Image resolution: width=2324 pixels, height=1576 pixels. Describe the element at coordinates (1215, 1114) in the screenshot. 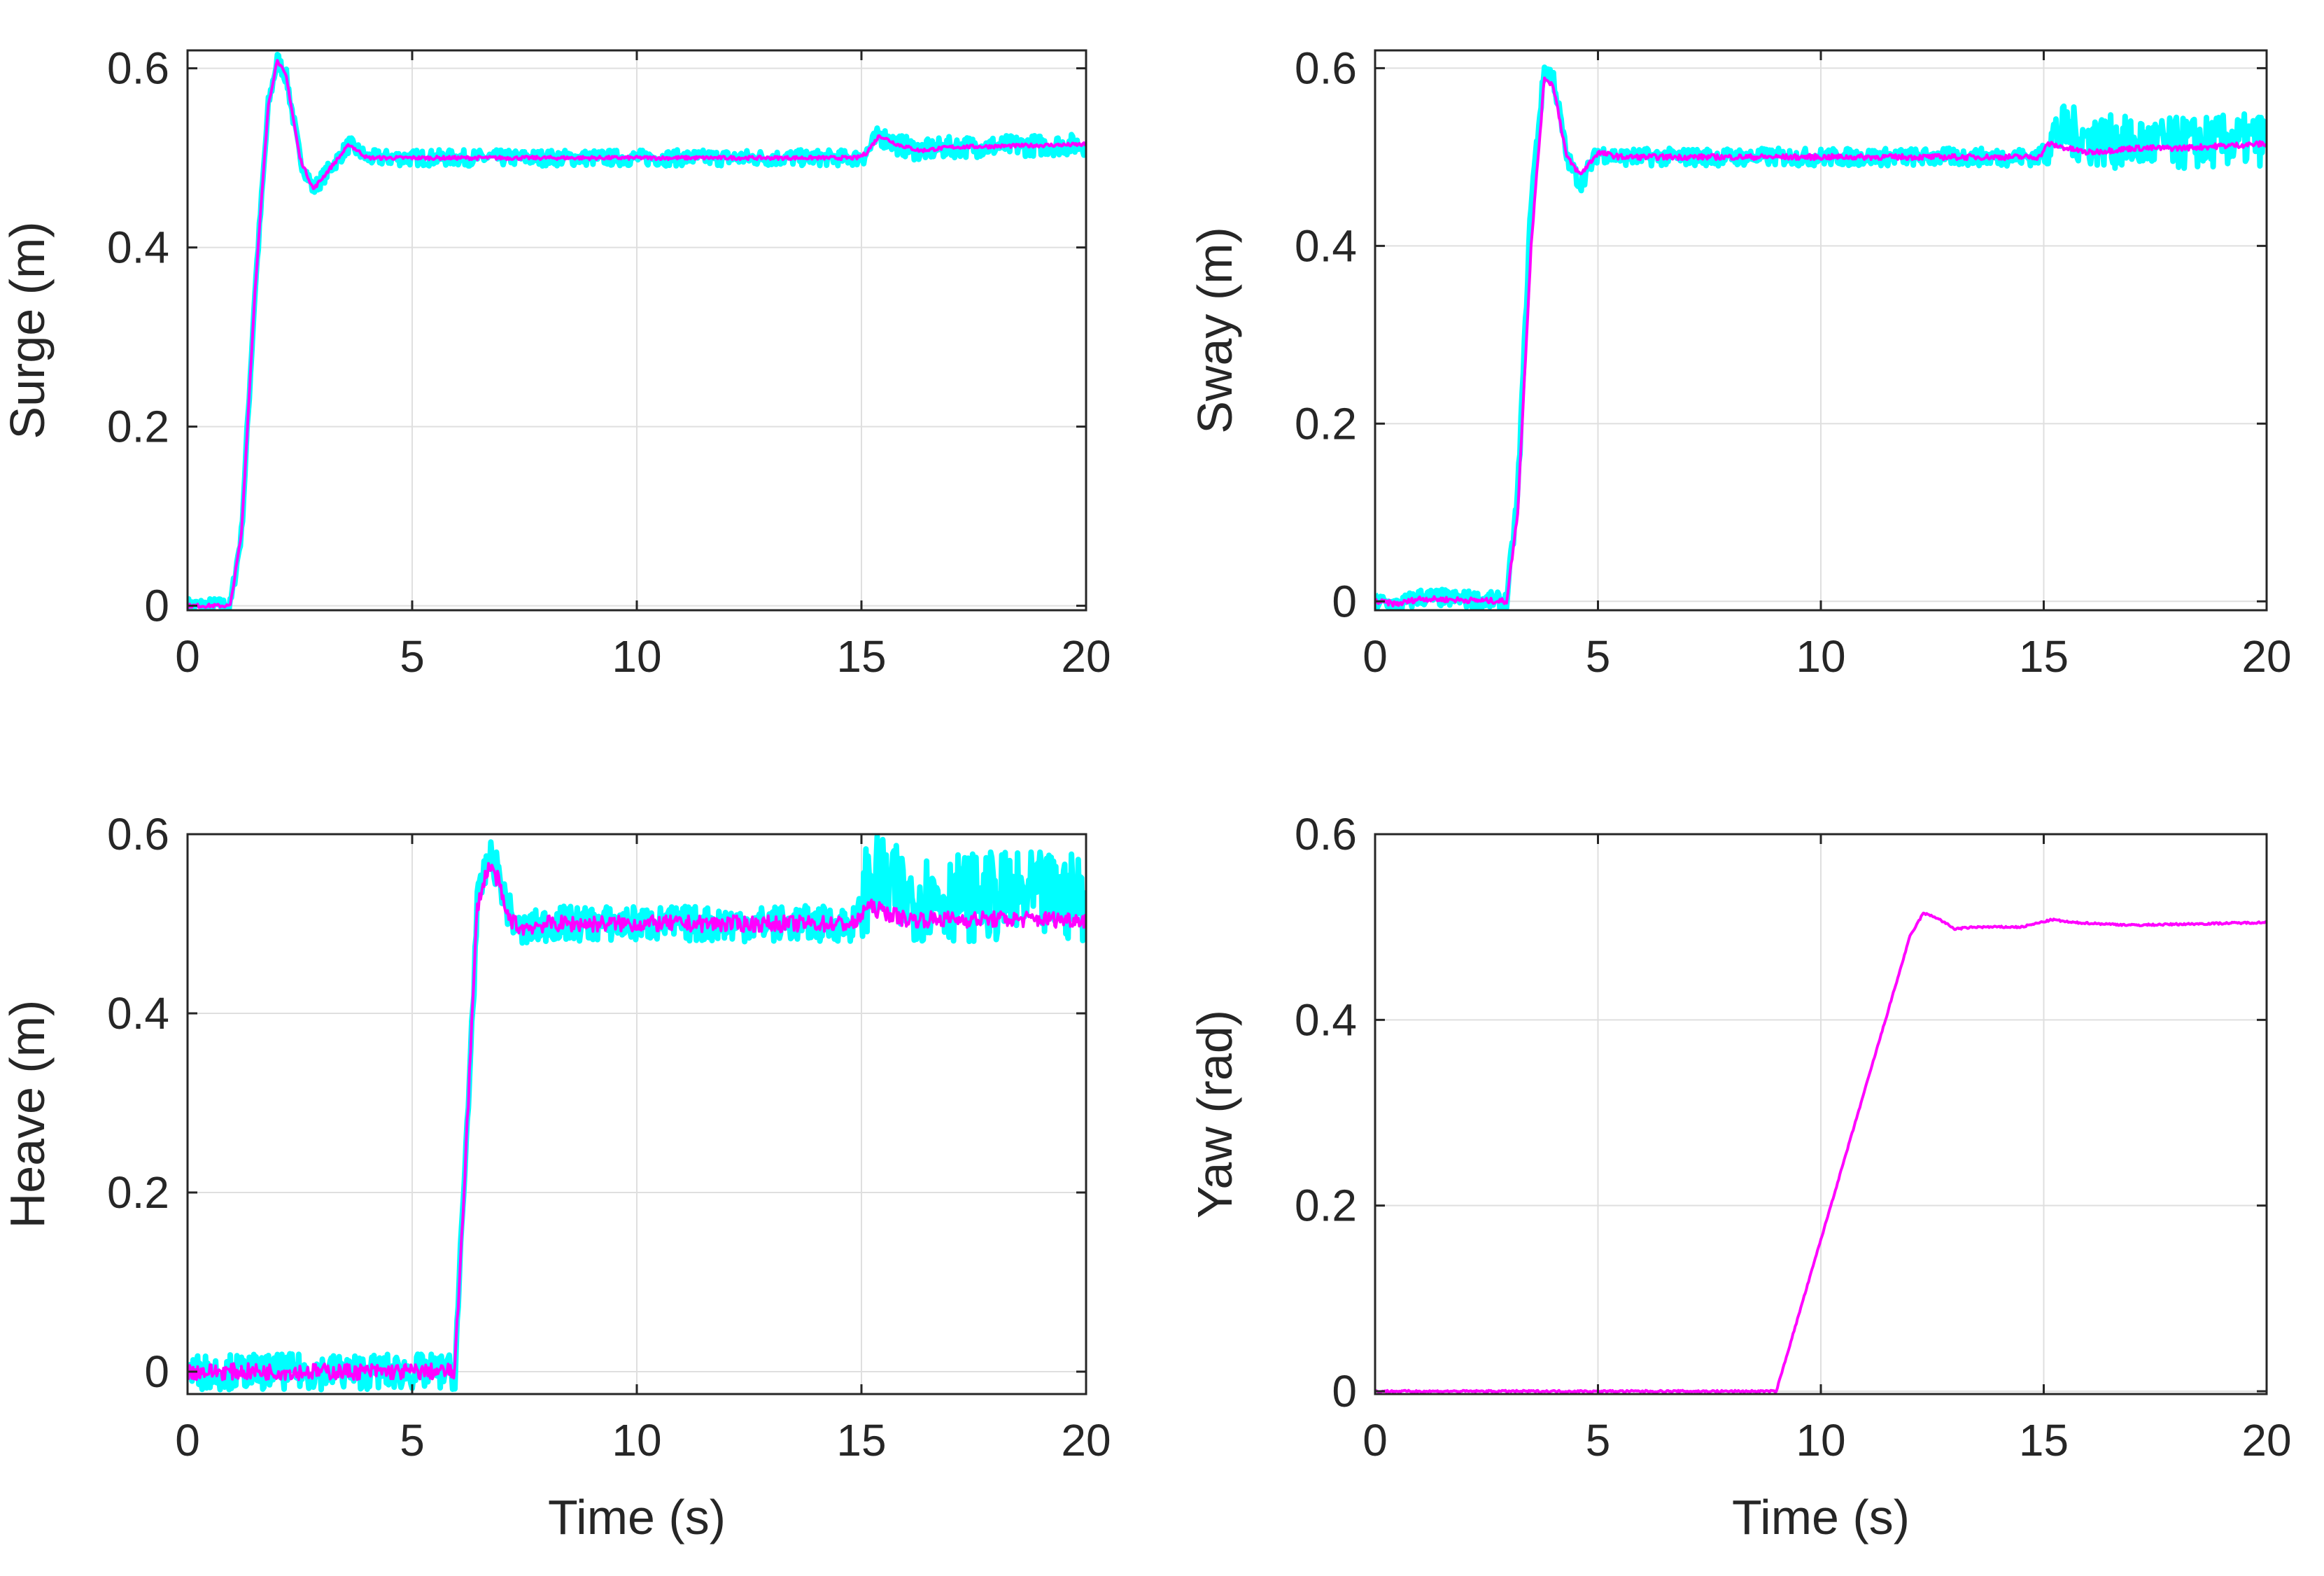

I see `yaw-ylabel: Yaw (rad)` at that location.